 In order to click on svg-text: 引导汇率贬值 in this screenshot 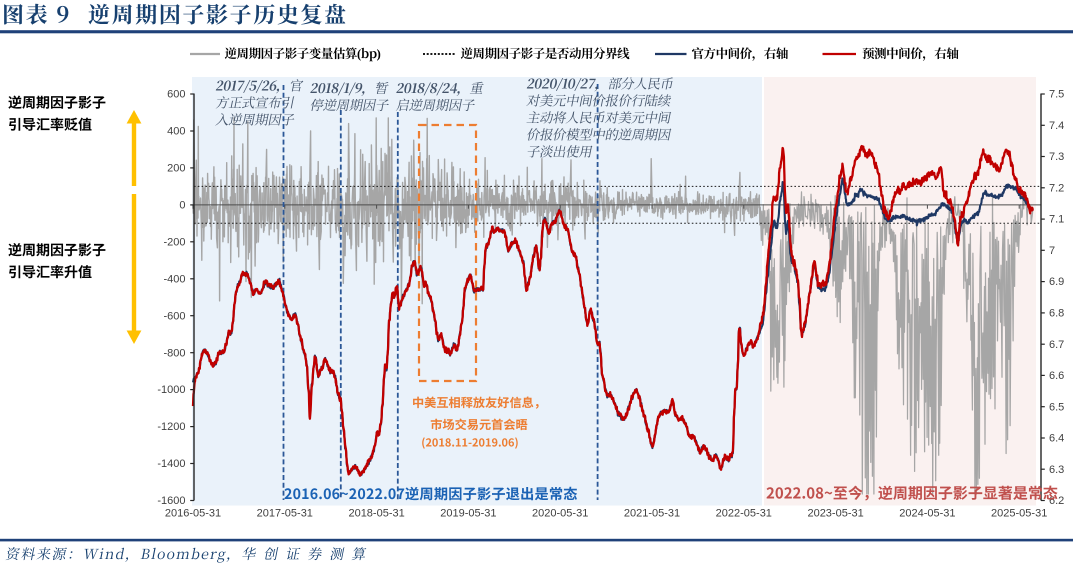, I will do `click(50, 125)`.